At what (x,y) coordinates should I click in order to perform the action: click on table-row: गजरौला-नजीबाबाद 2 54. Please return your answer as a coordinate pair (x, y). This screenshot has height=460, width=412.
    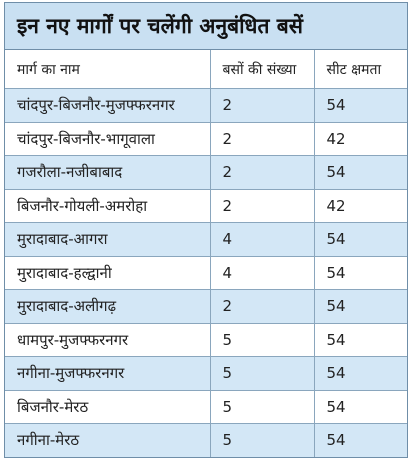
    Looking at the image, I should click on (206, 172).